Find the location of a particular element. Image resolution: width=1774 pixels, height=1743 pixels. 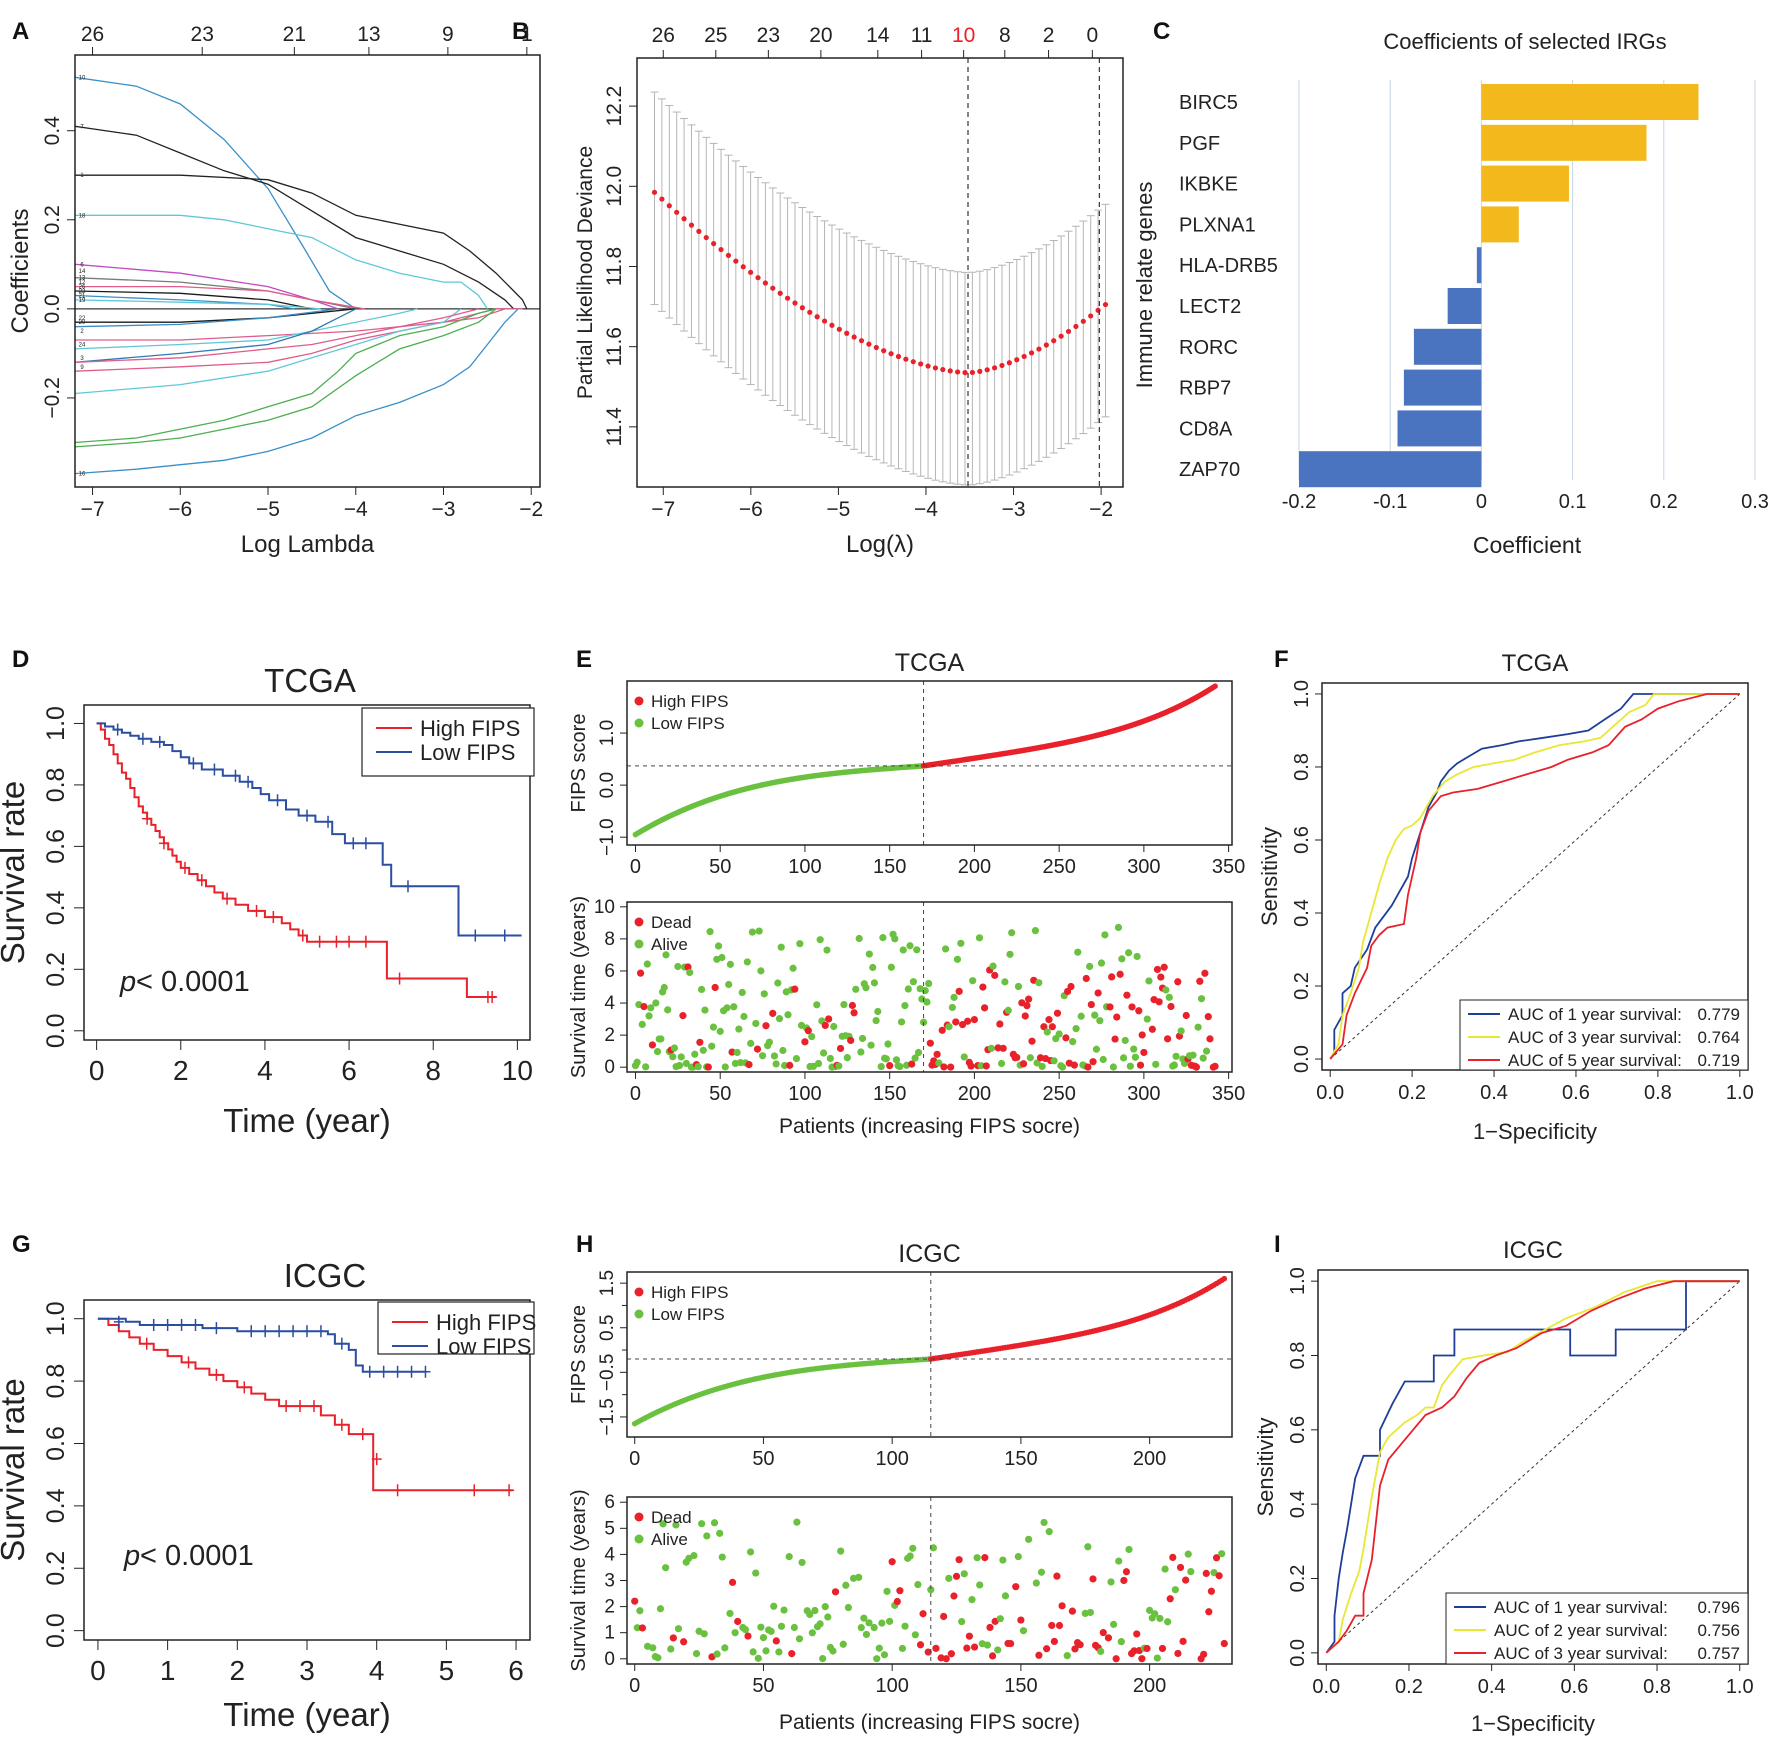

e-x-axis-title: Patients (increasing FIPS socre) is located at coordinates (929, 1126).